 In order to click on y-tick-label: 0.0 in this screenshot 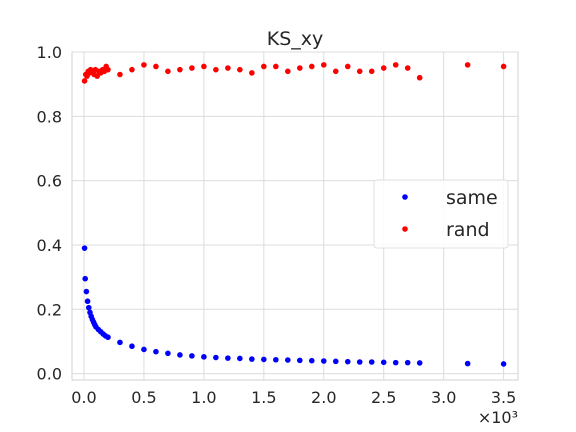, I will do `click(49, 374)`.